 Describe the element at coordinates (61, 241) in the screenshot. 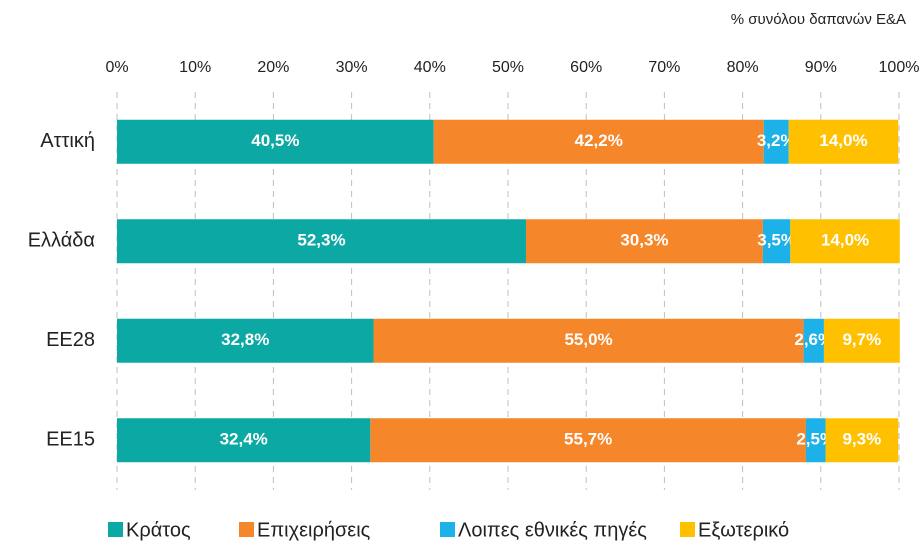

I see `y-tick-label: Ελλάδα` at that location.